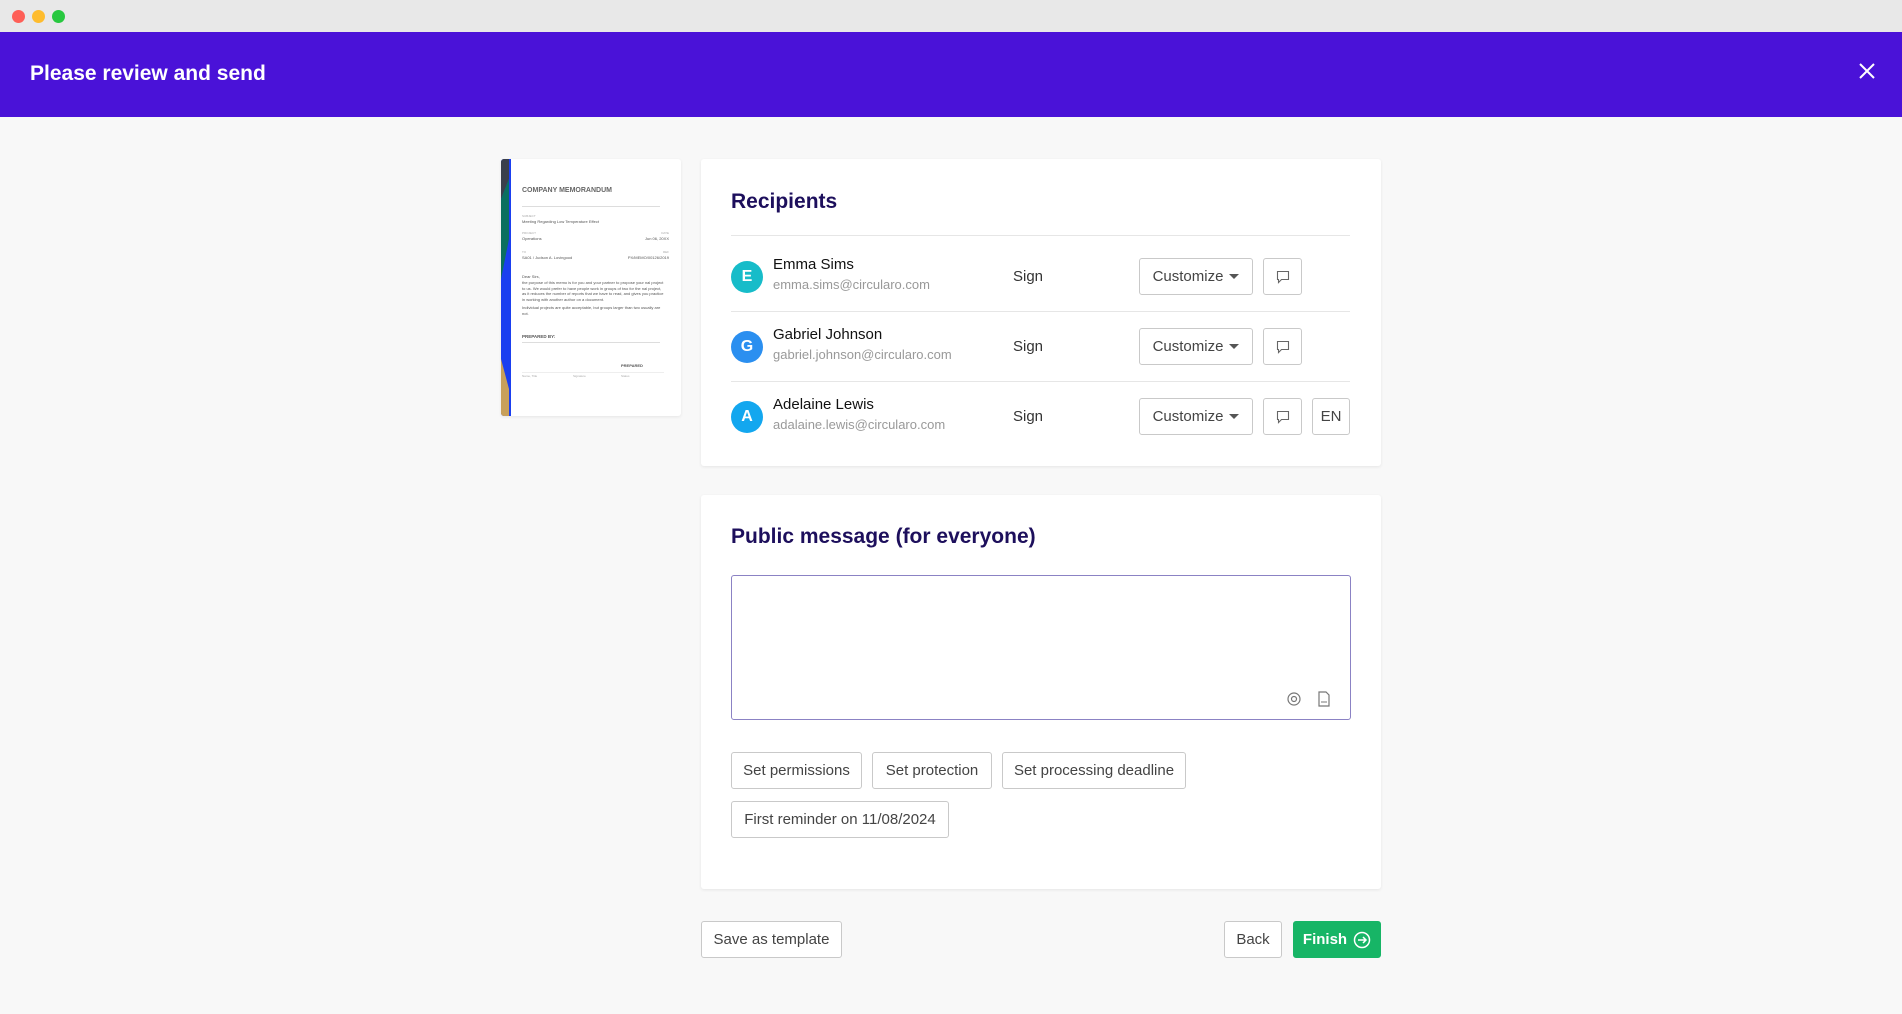  Describe the element at coordinates (1294, 699) in the screenshot. I see `mention-icon` at that location.